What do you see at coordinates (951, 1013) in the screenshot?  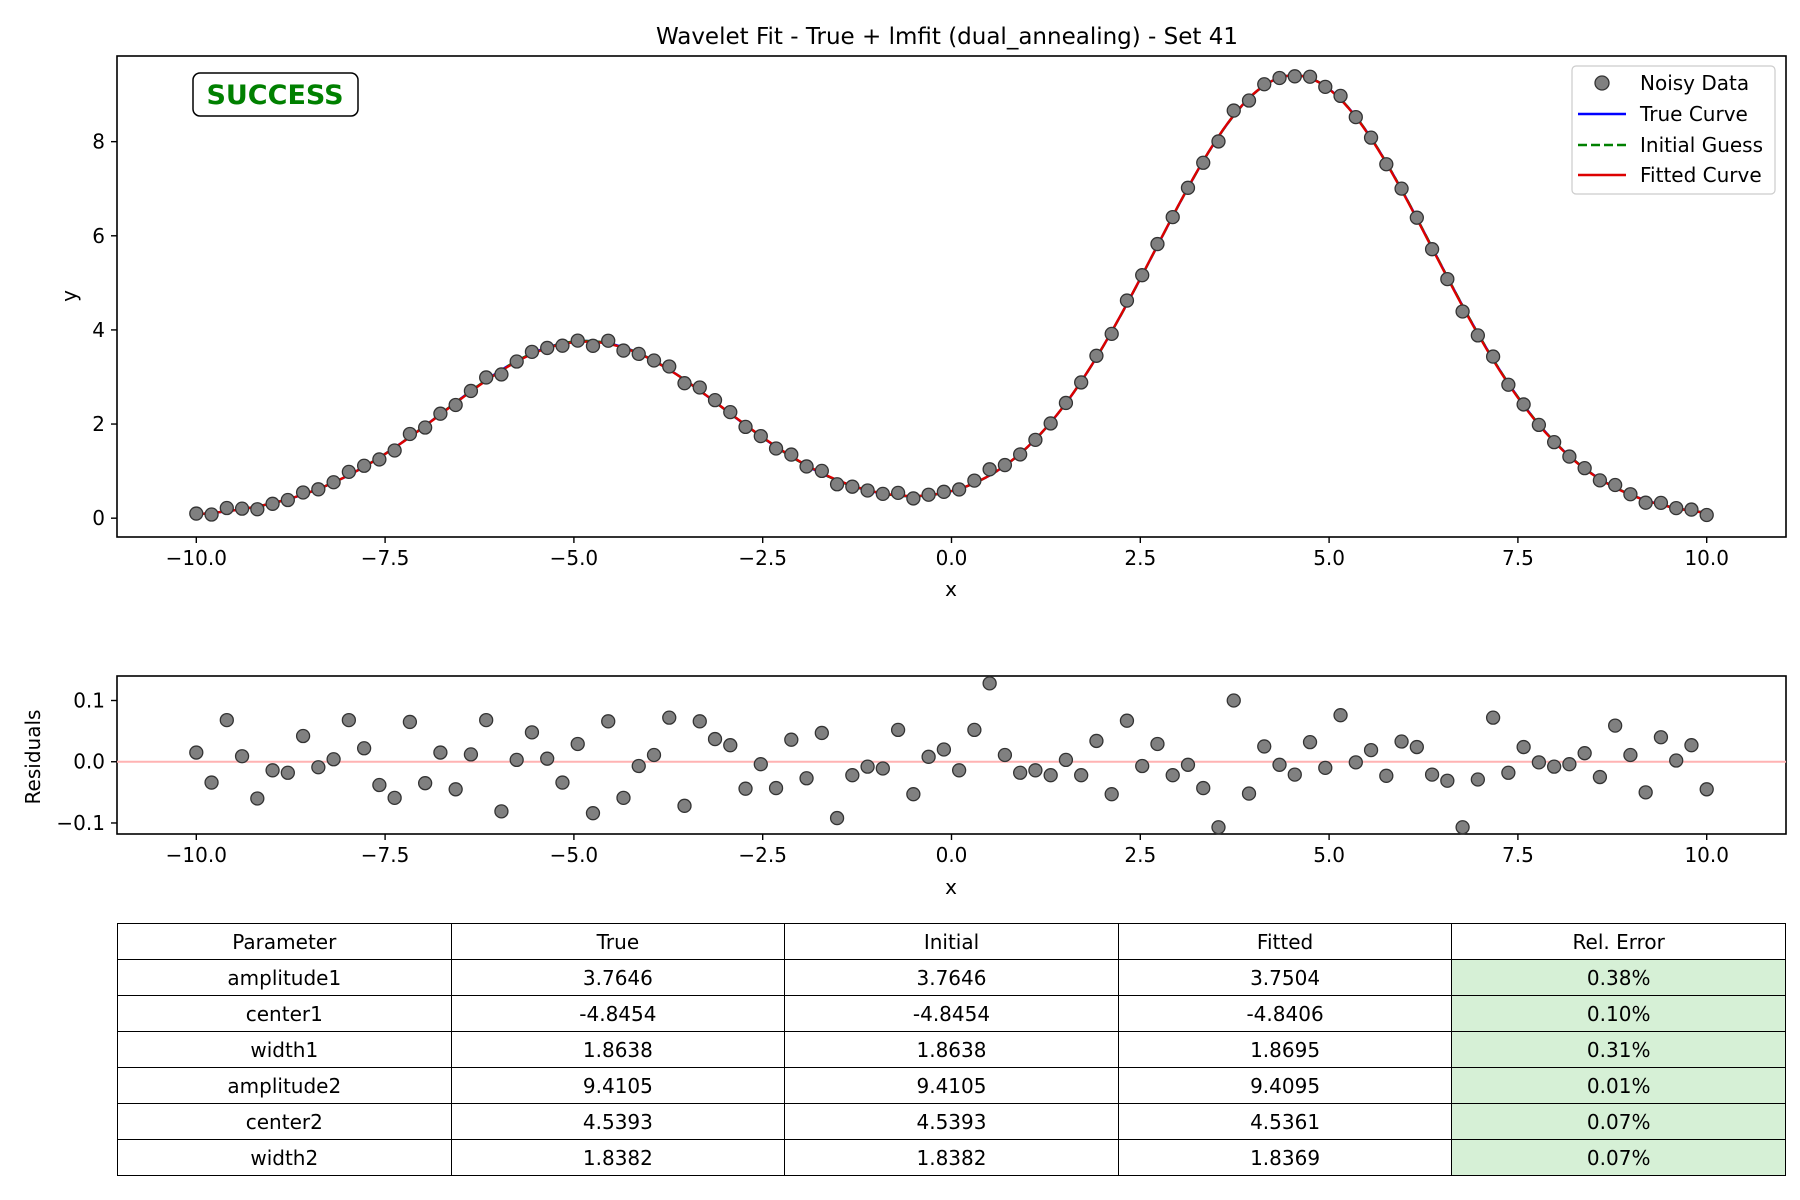 I see `table-row: center1 -4.8454 -4.8454 -4.8406 0.10%` at bounding box center [951, 1013].